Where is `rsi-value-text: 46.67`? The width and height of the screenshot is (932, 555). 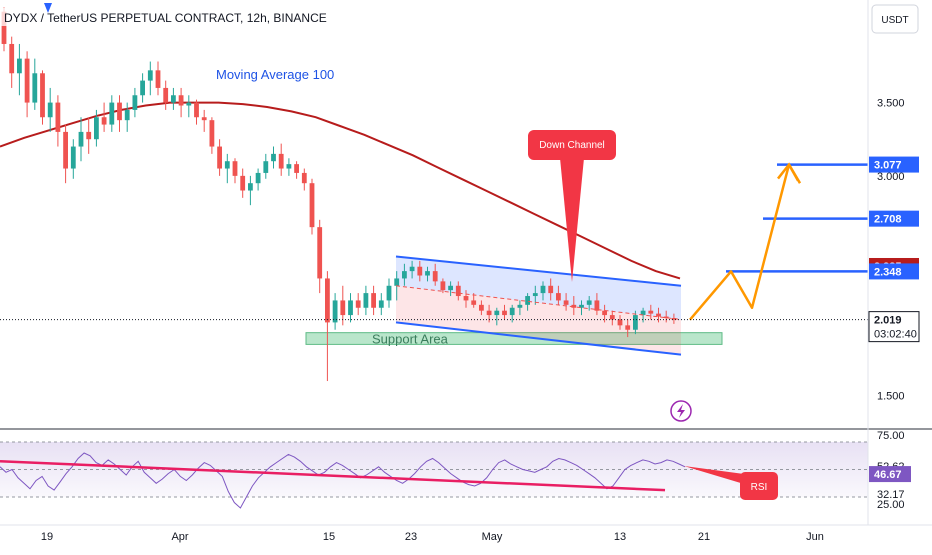
rsi-value-text: 46.67 is located at coordinates (888, 475).